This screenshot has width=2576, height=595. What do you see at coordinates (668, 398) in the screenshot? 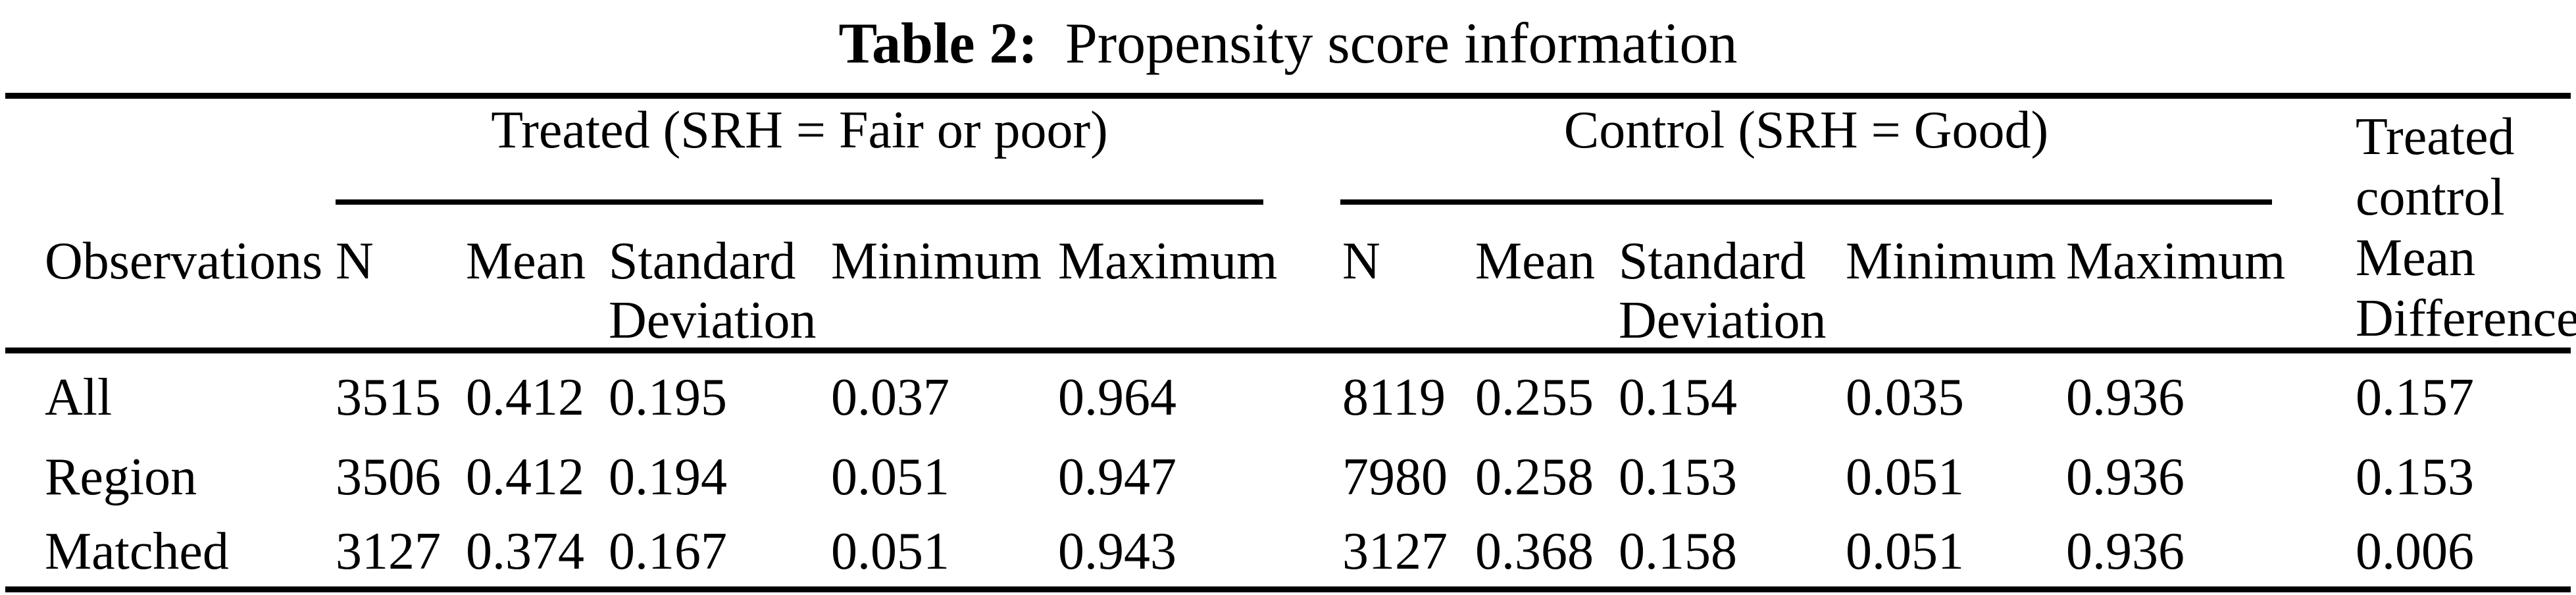
I see `treated-sd-value: 0.195` at bounding box center [668, 398].